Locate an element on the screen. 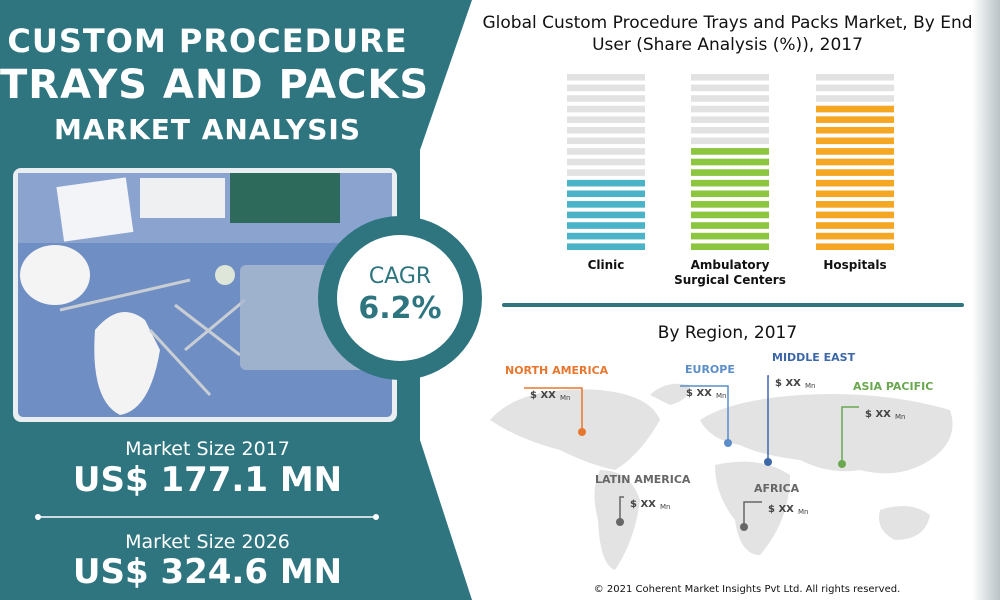 This screenshot has width=1000, height=600. region-name: AFRICA is located at coordinates (777, 488).